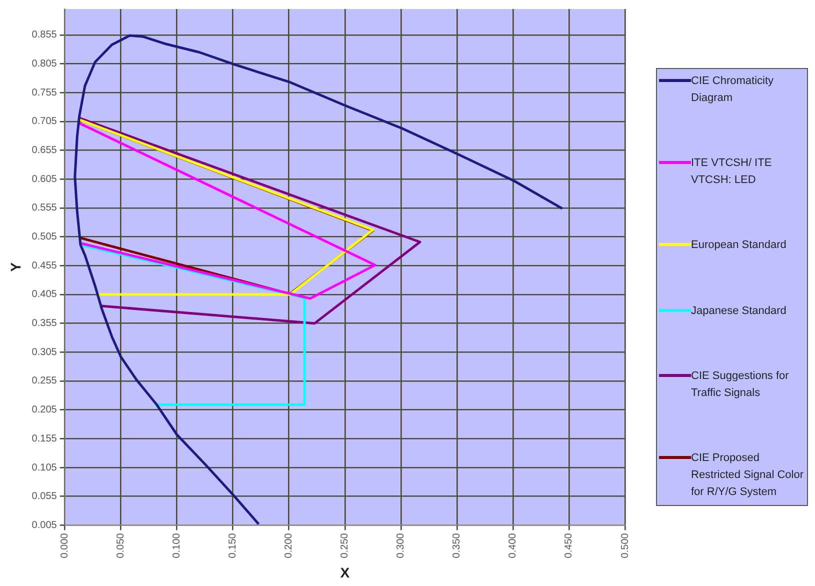 The width and height of the screenshot is (815, 586). What do you see at coordinates (45, 35) in the screenshot?
I see `y-tick-label: 0.855` at bounding box center [45, 35].